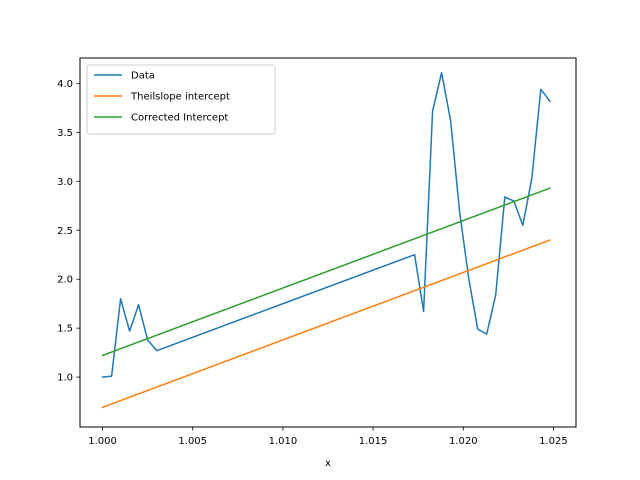 The width and height of the screenshot is (640, 480). What do you see at coordinates (65, 84) in the screenshot?
I see `y-tick-label: 4.0` at bounding box center [65, 84].